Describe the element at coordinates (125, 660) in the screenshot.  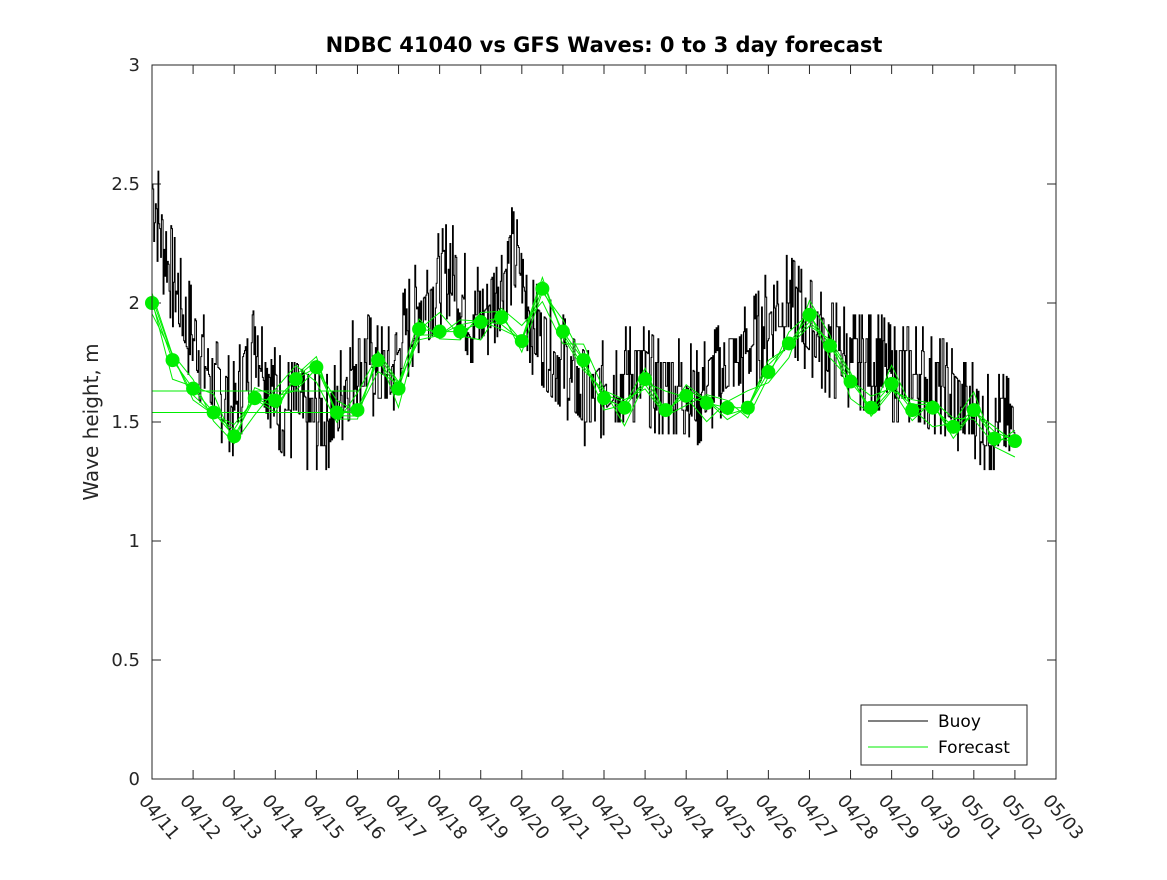
I see `y-tick-label: 0.5` at that location.